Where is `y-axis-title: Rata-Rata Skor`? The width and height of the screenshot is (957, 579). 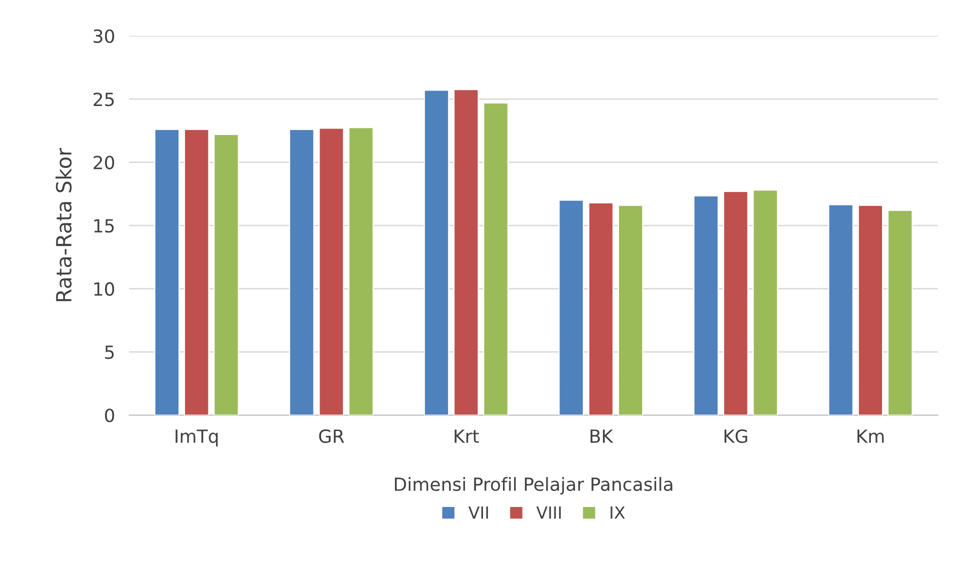 y-axis-title: Rata-Rata Skor is located at coordinates (64, 225).